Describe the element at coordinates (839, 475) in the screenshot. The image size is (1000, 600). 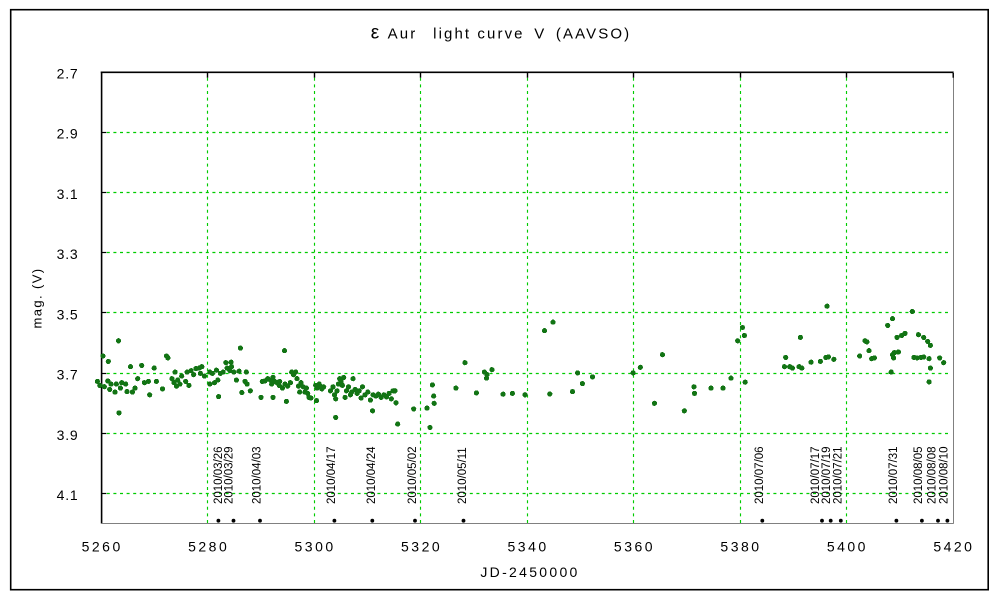
I see `svg-text: 2010/07/21` at that location.